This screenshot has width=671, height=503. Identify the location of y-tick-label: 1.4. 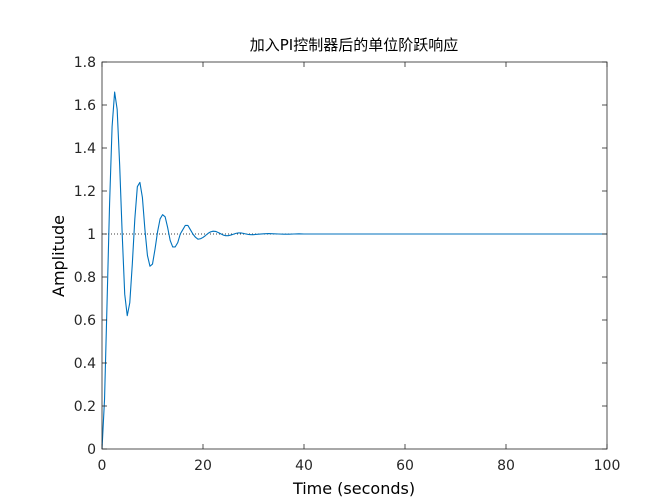
(85, 149).